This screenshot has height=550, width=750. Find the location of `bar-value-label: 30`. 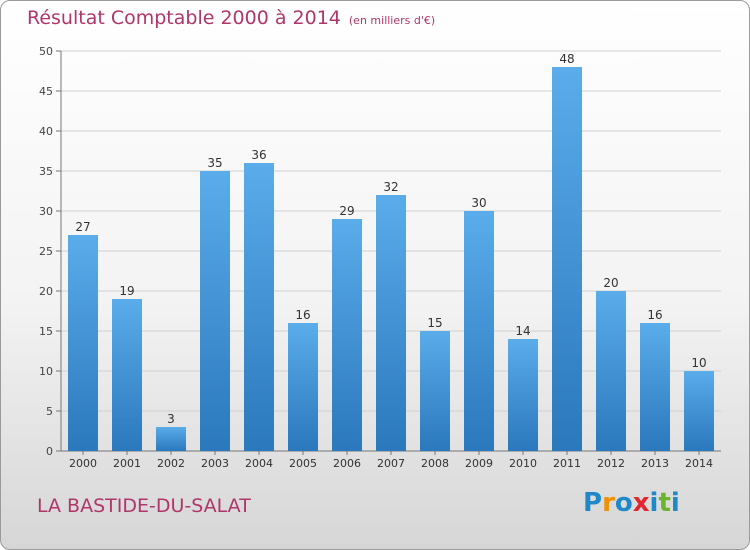

bar-value-label: 30 is located at coordinates (478, 203).